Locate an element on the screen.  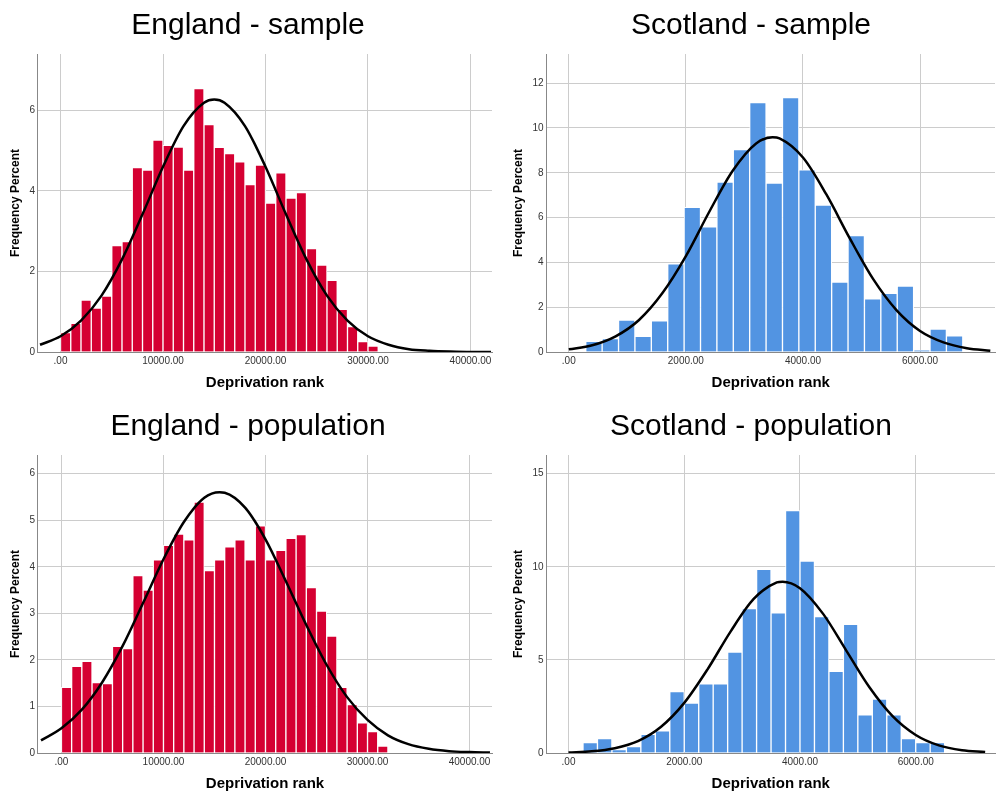
chart-title: Scotland - sample is located at coordinates (751, 24).